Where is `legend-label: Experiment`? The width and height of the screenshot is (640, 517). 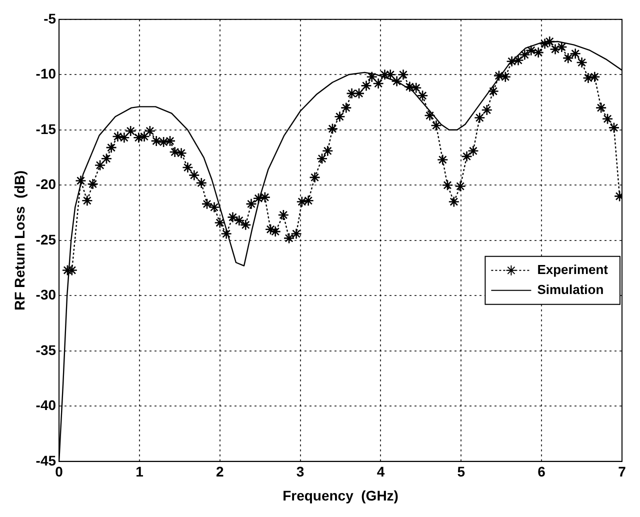 legend-label: Experiment is located at coordinates (573, 269).